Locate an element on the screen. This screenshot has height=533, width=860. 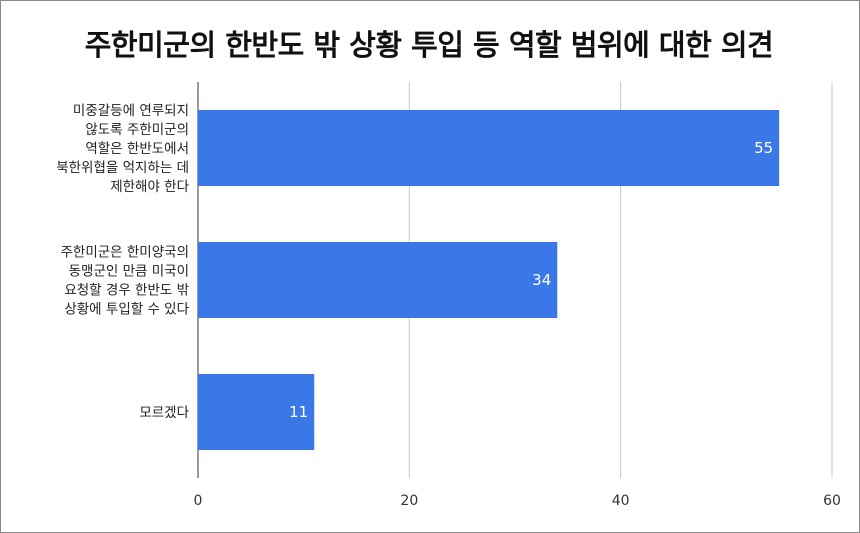
x-tick-label: 40 is located at coordinates (621, 501).